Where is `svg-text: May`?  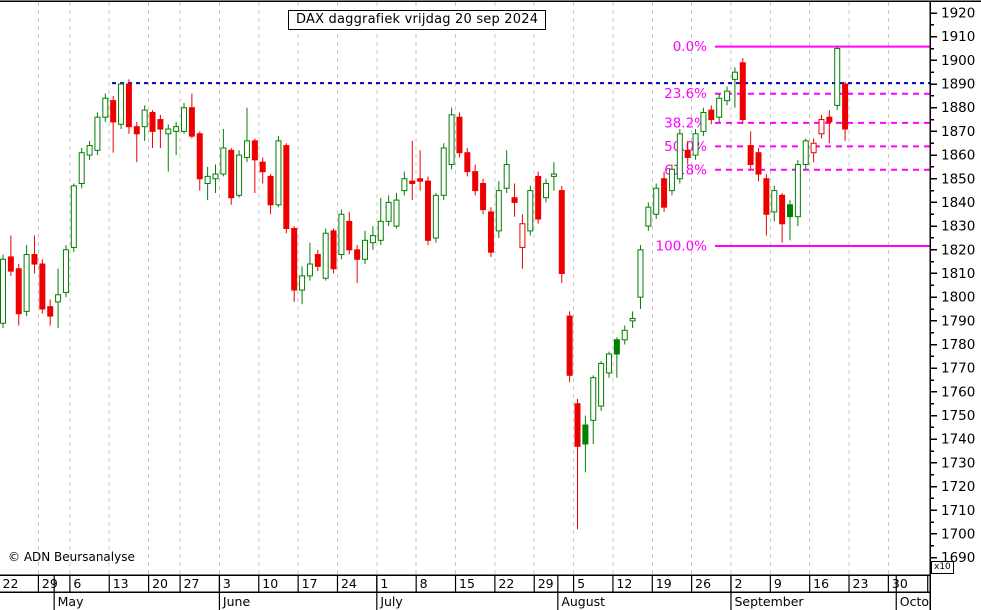
svg-text: May is located at coordinates (71, 601).